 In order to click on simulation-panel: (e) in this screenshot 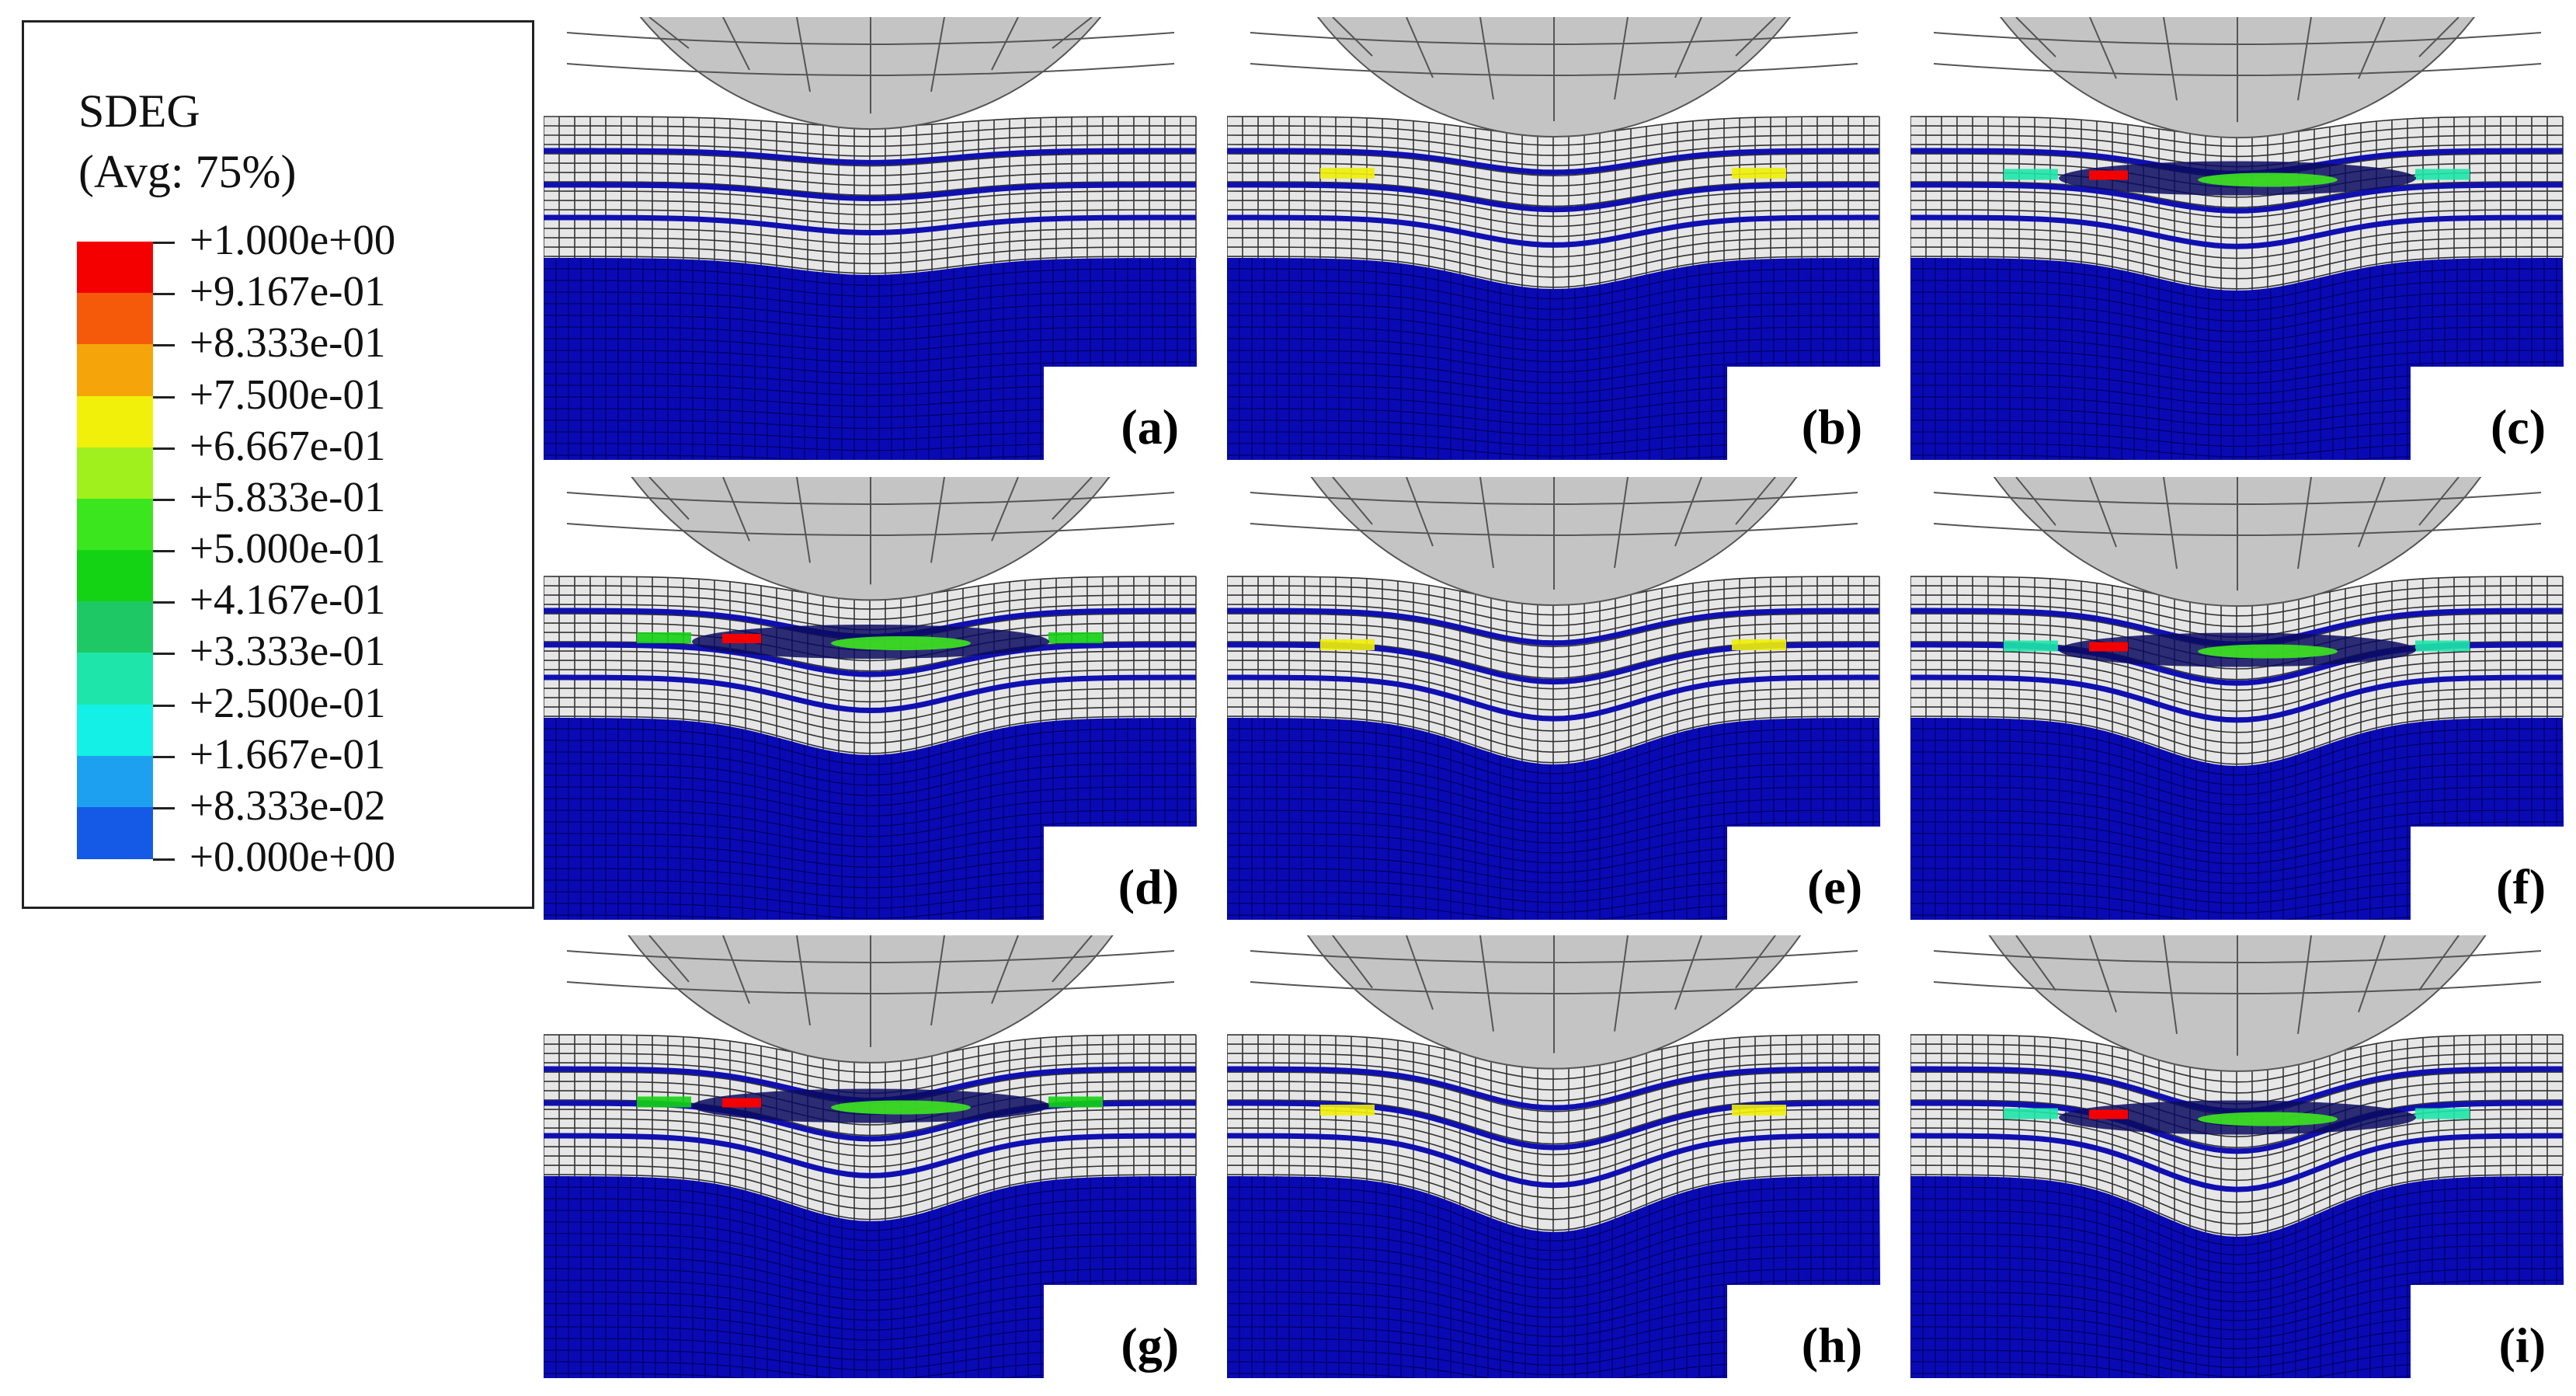, I will do `click(1554, 698)`.